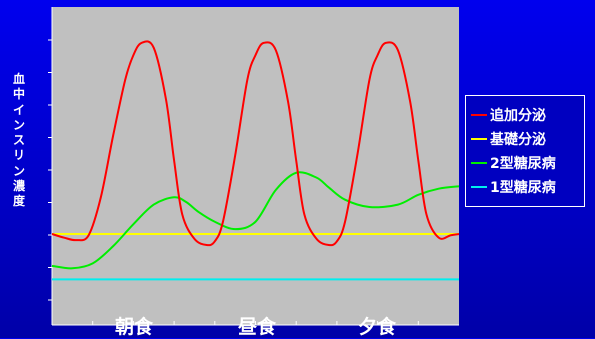 The image size is (595, 339). What do you see at coordinates (518, 116) in the screenshot?
I see `legend-label: 追加分泌` at bounding box center [518, 116].